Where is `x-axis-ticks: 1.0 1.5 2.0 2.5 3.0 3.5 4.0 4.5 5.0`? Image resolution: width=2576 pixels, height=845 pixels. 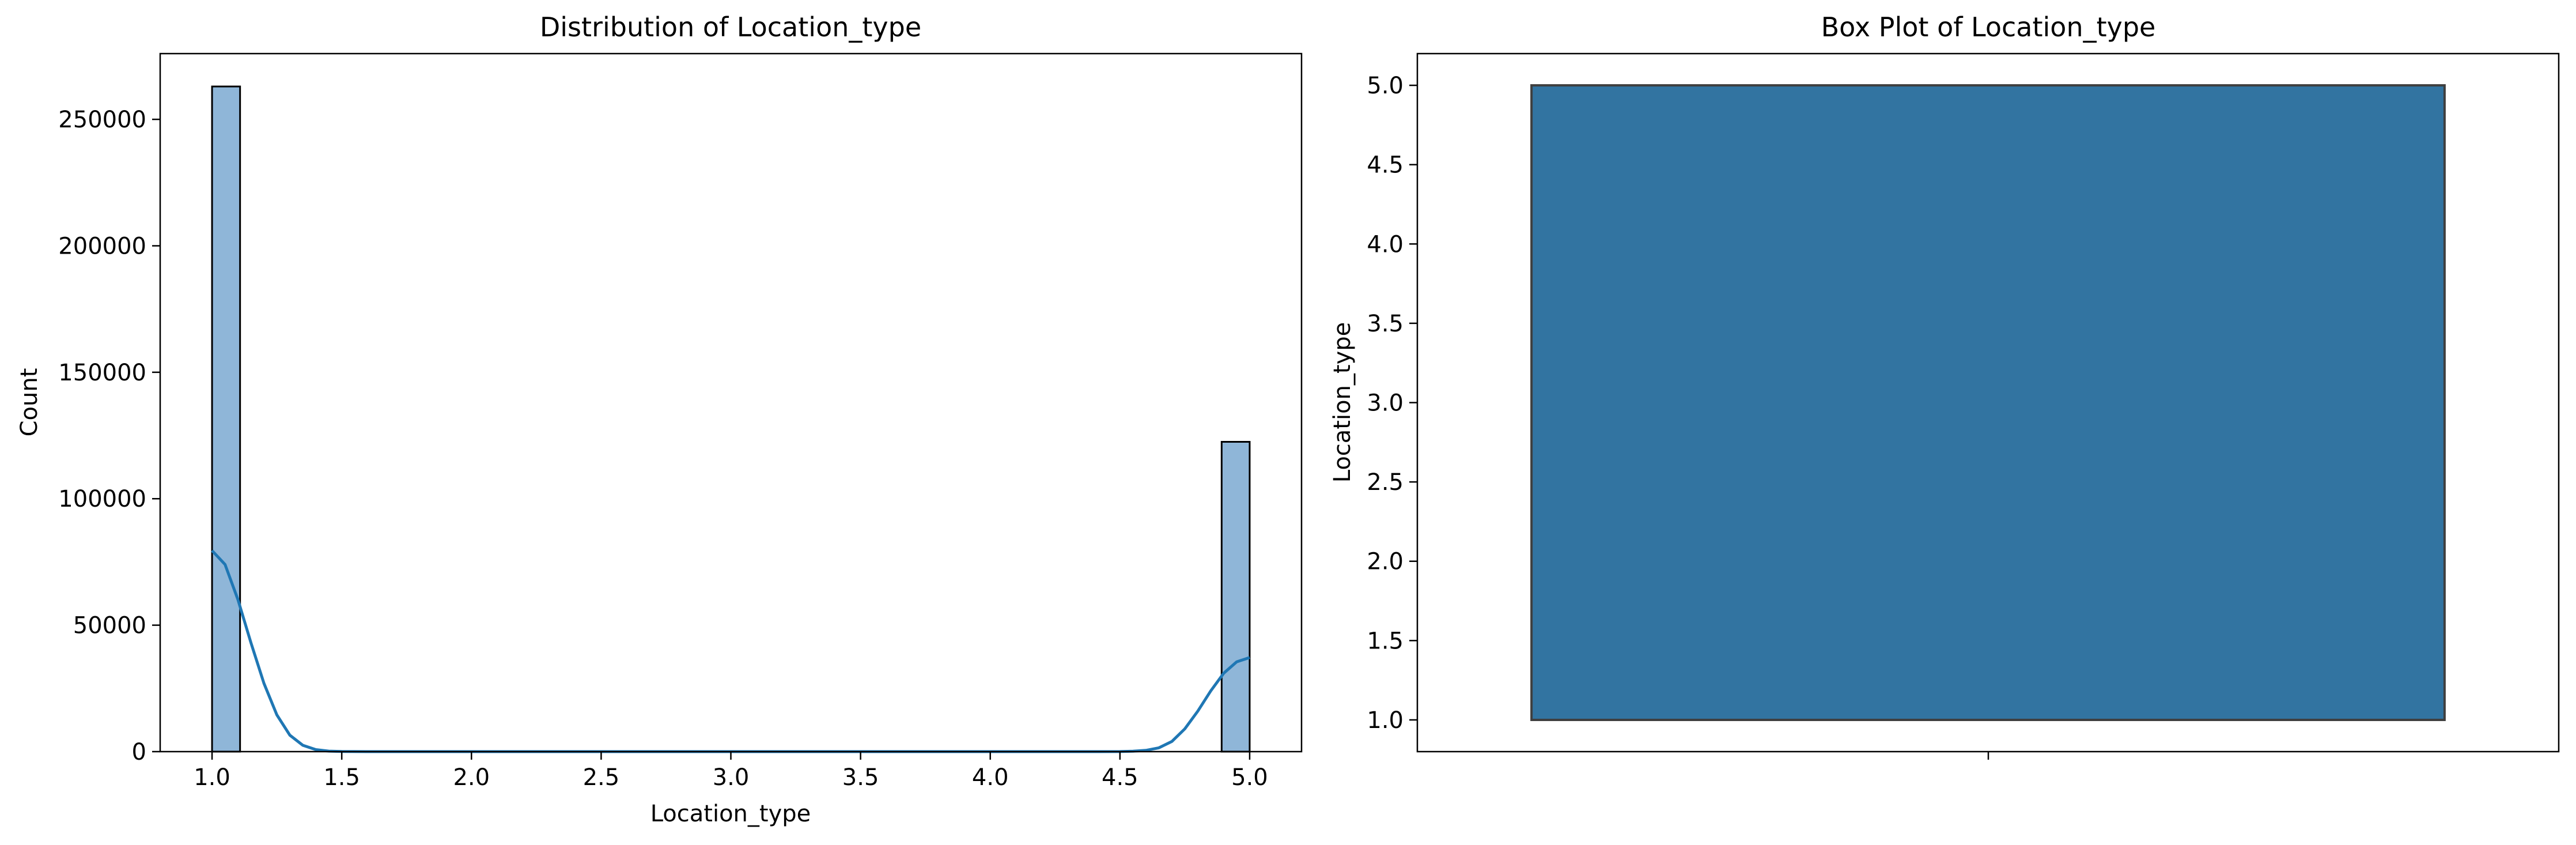 x-axis-ticks: 1.0 1.5 2.0 2.5 3.0 3.5 4.0 4.5 5.0 is located at coordinates (731, 772).